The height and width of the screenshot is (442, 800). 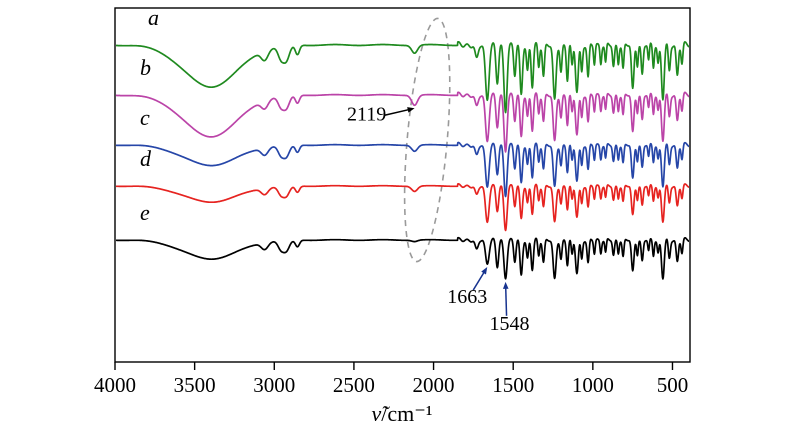 What do you see at coordinates (402, 169) in the screenshot?
I see `spectrum-trace-c` at bounding box center [402, 169].